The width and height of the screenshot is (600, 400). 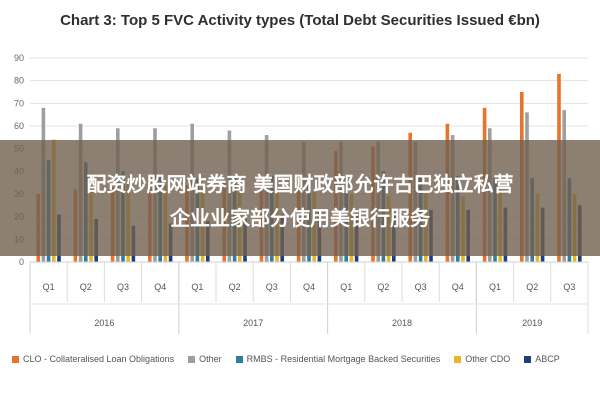 I want to click on banner-text-line-1: 配资炒股网站券商 美国财政部允许古巴独立私营, so click(x=300, y=184).